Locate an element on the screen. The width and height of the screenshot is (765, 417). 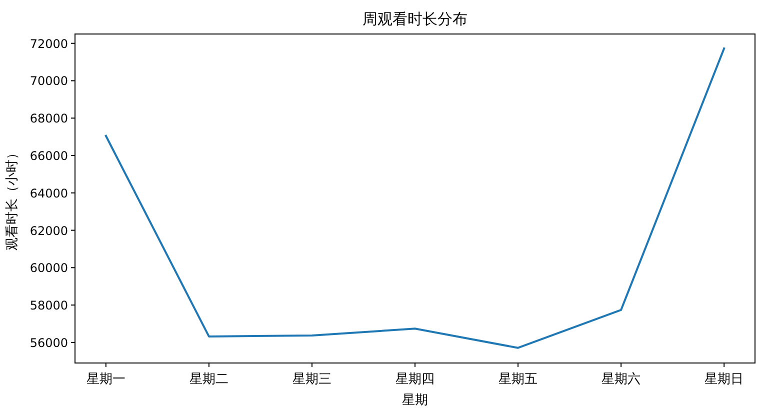
chart-title: 周观看时长分布 is located at coordinates (415, 19).